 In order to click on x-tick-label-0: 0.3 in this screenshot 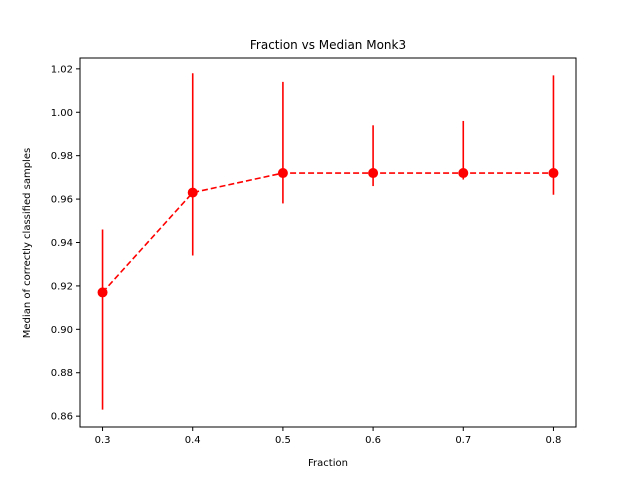, I will do `click(103, 440)`.